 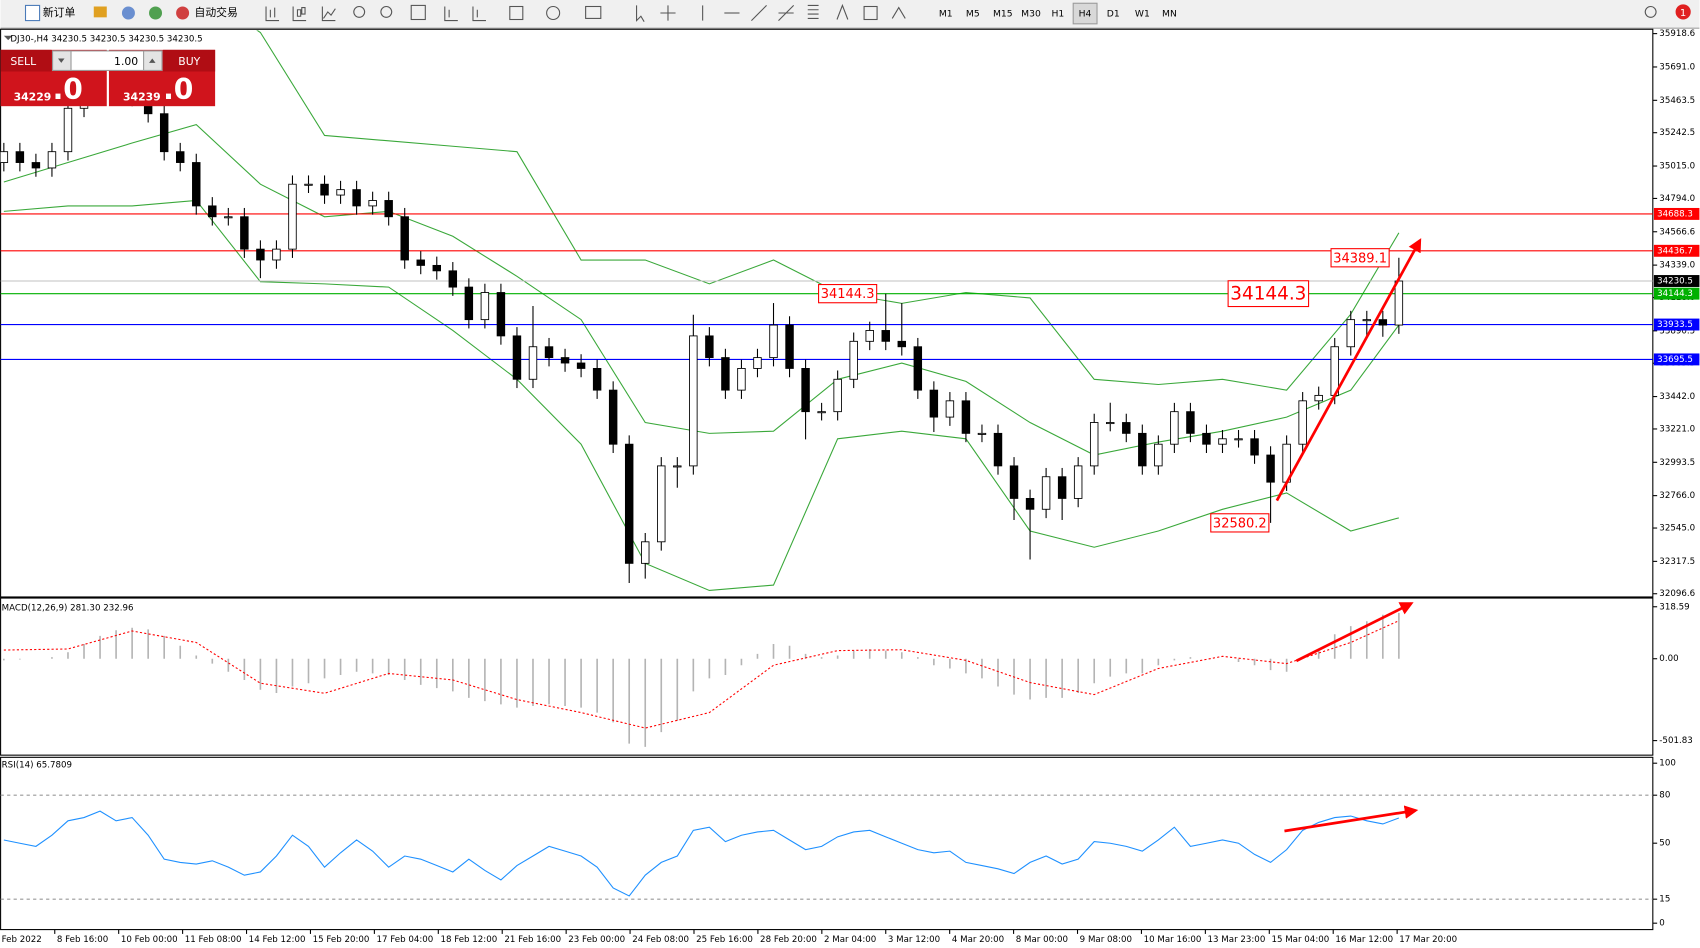 I want to click on trade-panel: SELL 1.00 BUY 34229 .0 34239 .0, so click(x=108, y=78).